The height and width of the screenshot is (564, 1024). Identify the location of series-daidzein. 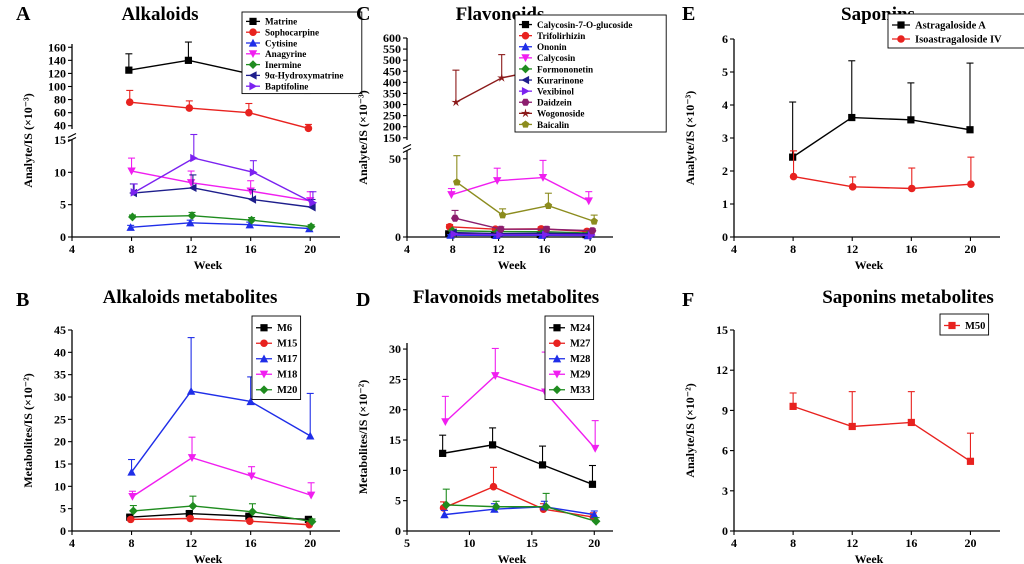
(524, 222).